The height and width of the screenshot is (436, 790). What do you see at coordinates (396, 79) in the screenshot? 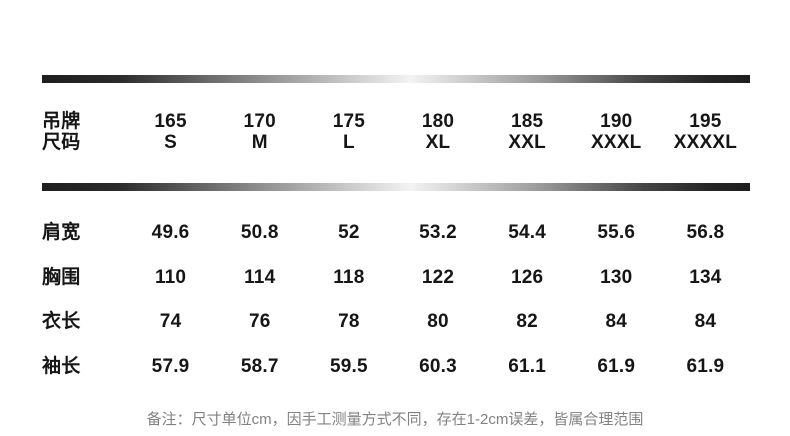
I see `divider-bar-top` at bounding box center [396, 79].